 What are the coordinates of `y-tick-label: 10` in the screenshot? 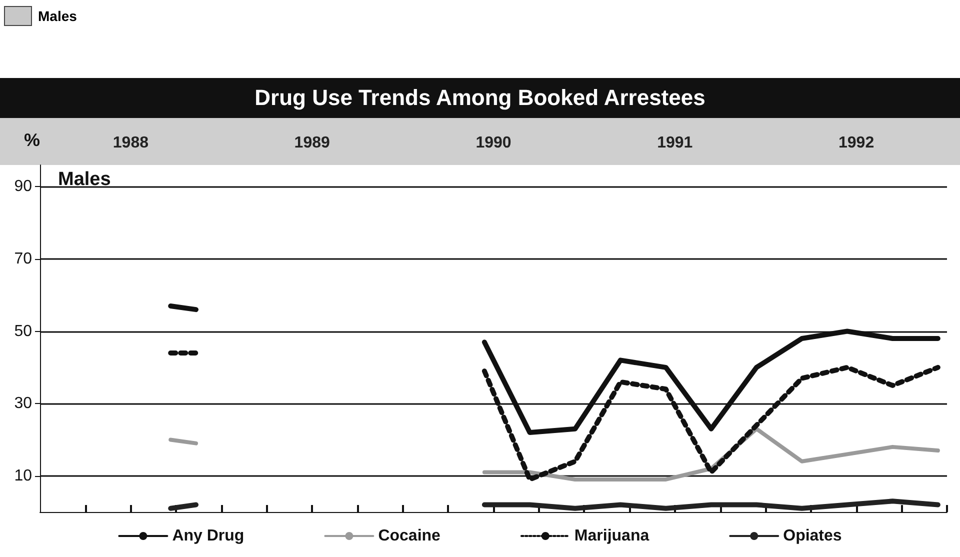 It's located at (23, 475).